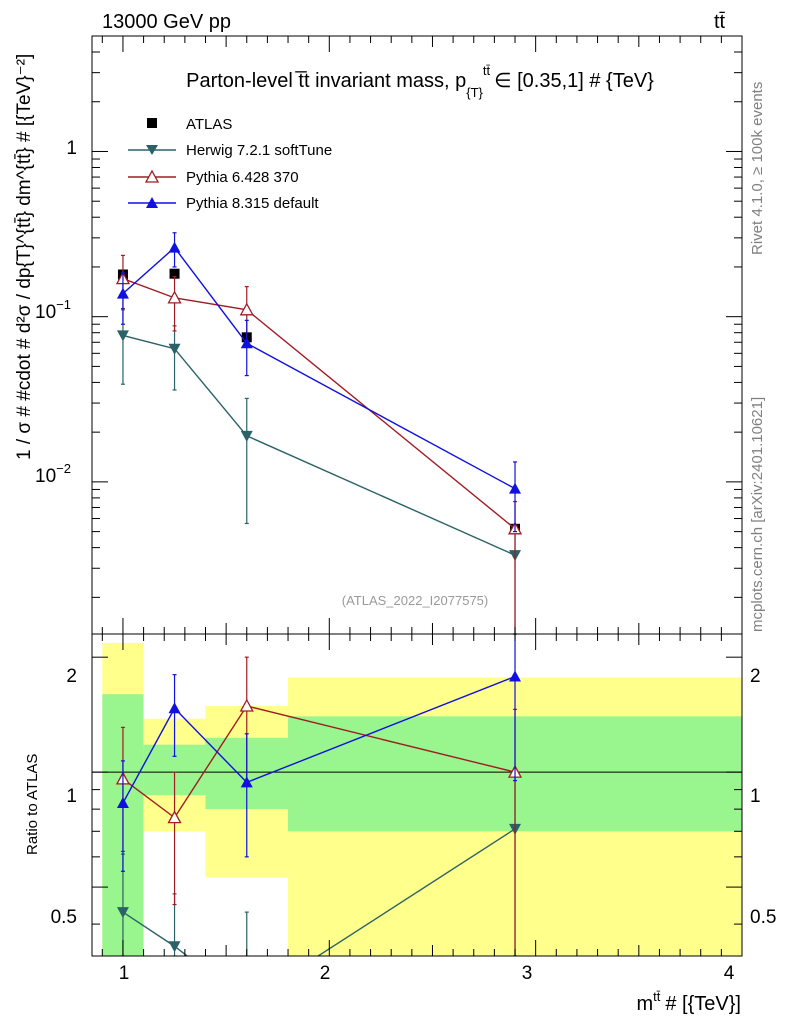 Image resolution: width=786 pixels, height=1024 pixels. I want to click on title-main: Parton-level t̅t invariant mass, p, so click(326, 81).